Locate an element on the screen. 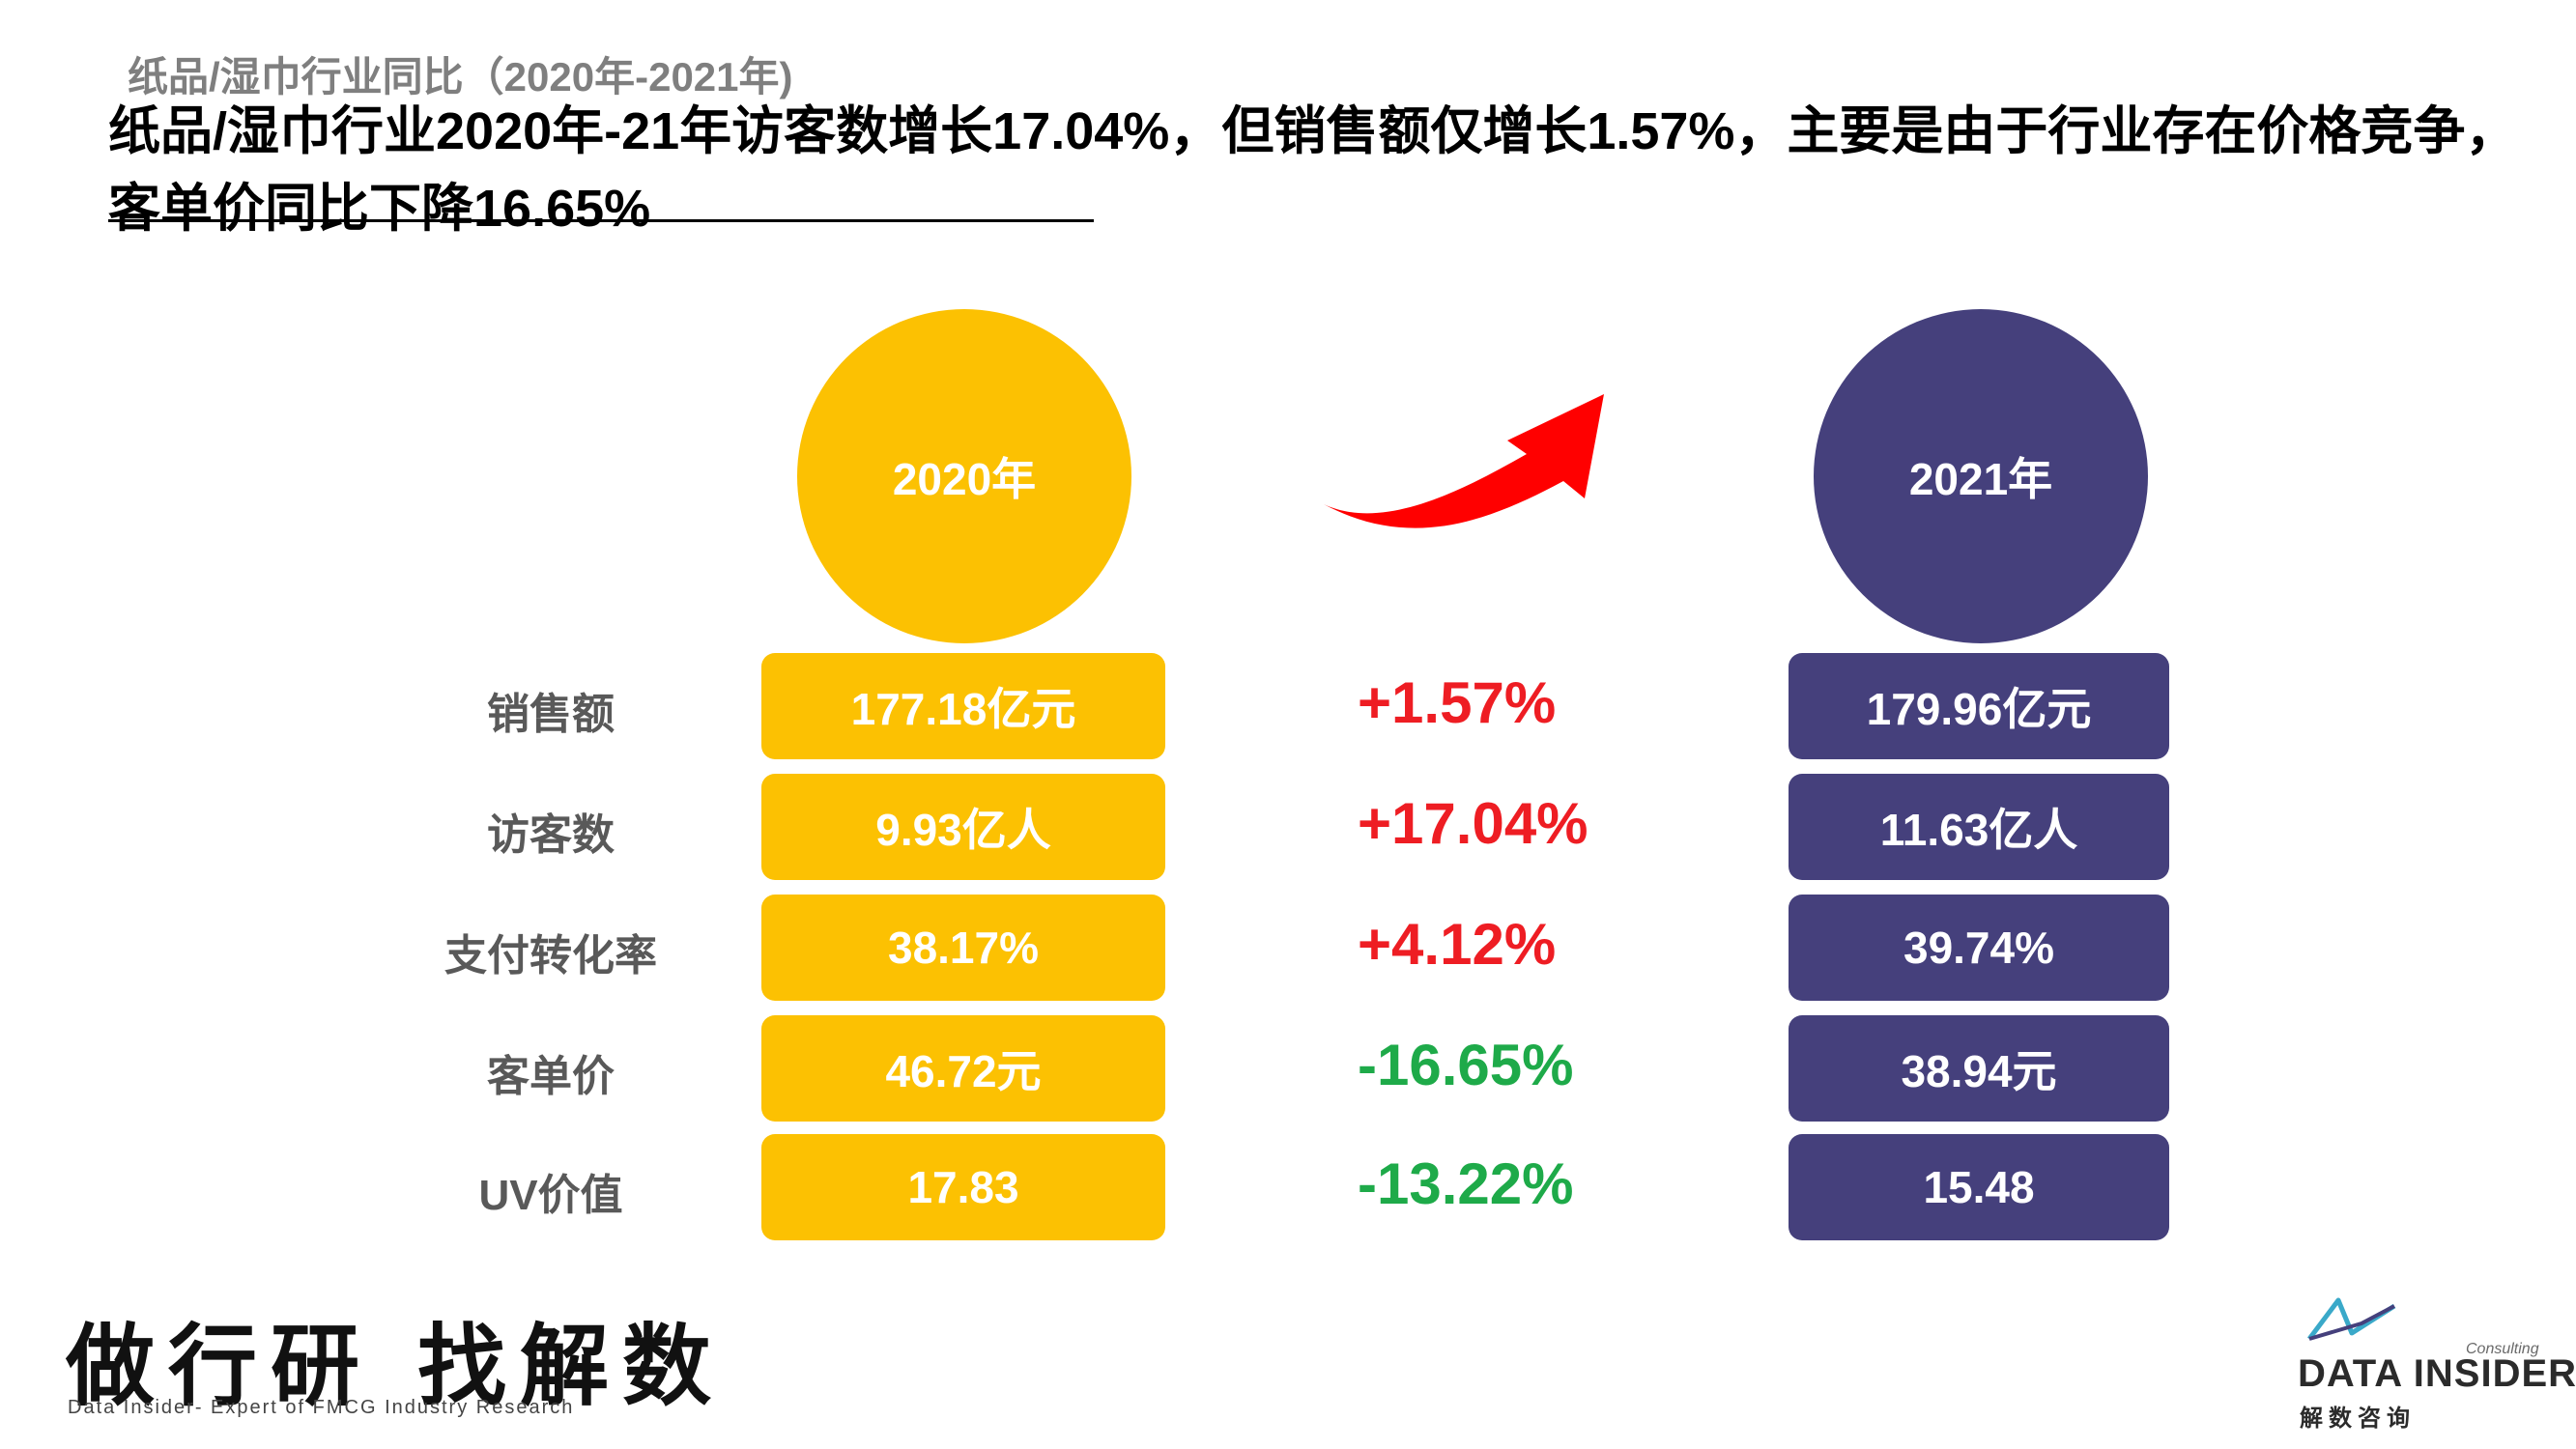  metric-label-conversion: 支付转化率 is located at coordinates (550, 956).